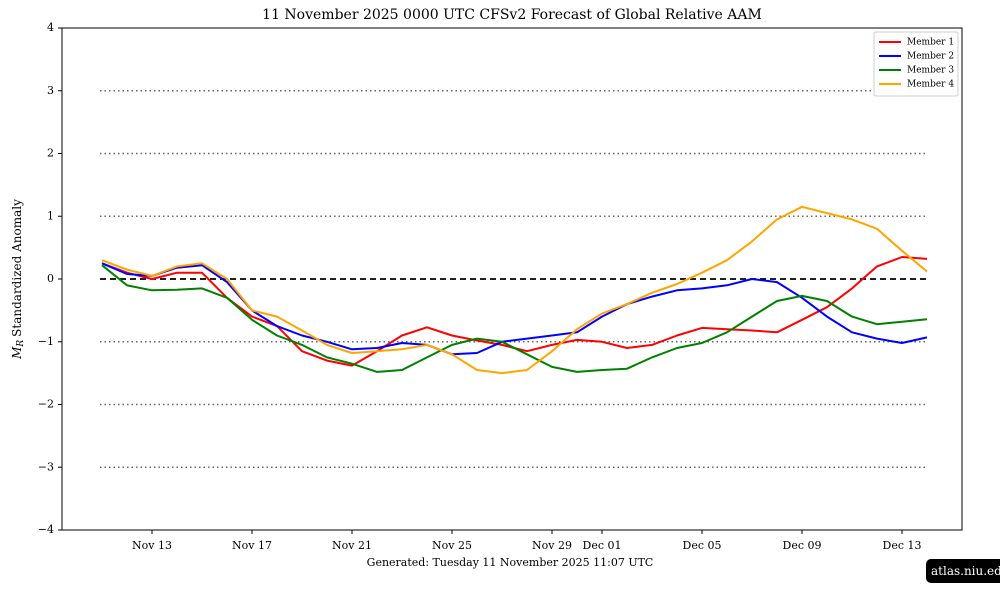 This screenshot has width=1000, height=599. What do you see at coordinates (352, 545) in the screenshot?
I see `x-tick-label: Nov 21` at bounding box center [352, 545].